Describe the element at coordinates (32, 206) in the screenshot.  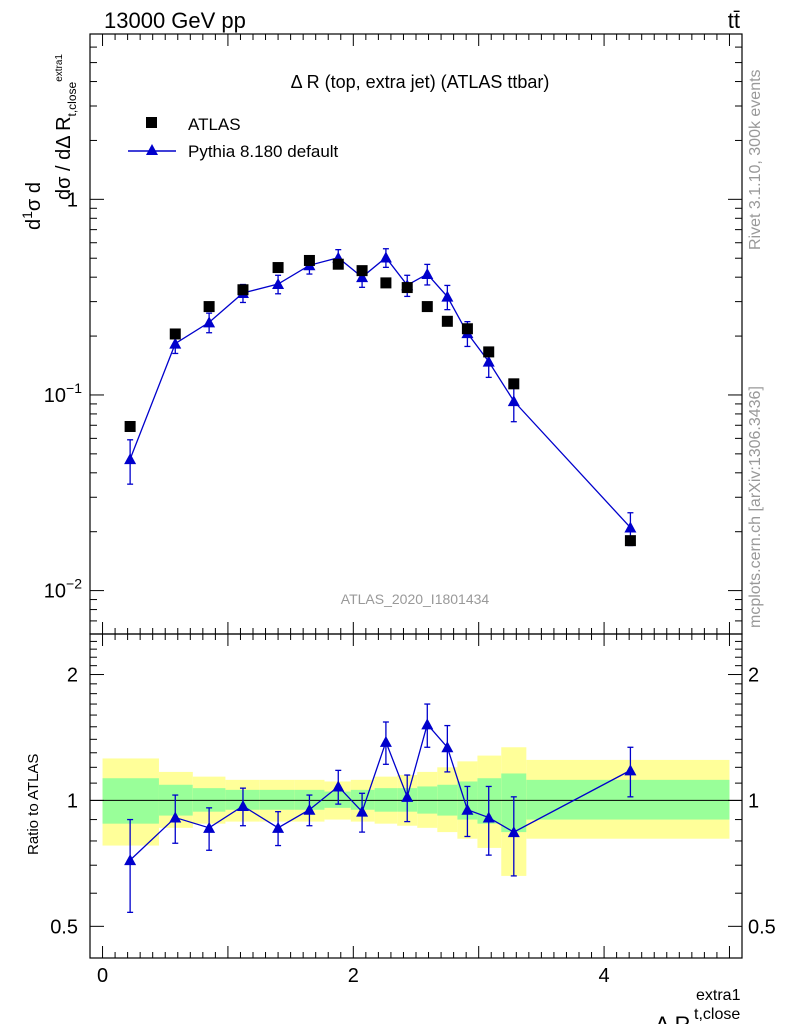
I see `svg-text: d1σ d` at that location.